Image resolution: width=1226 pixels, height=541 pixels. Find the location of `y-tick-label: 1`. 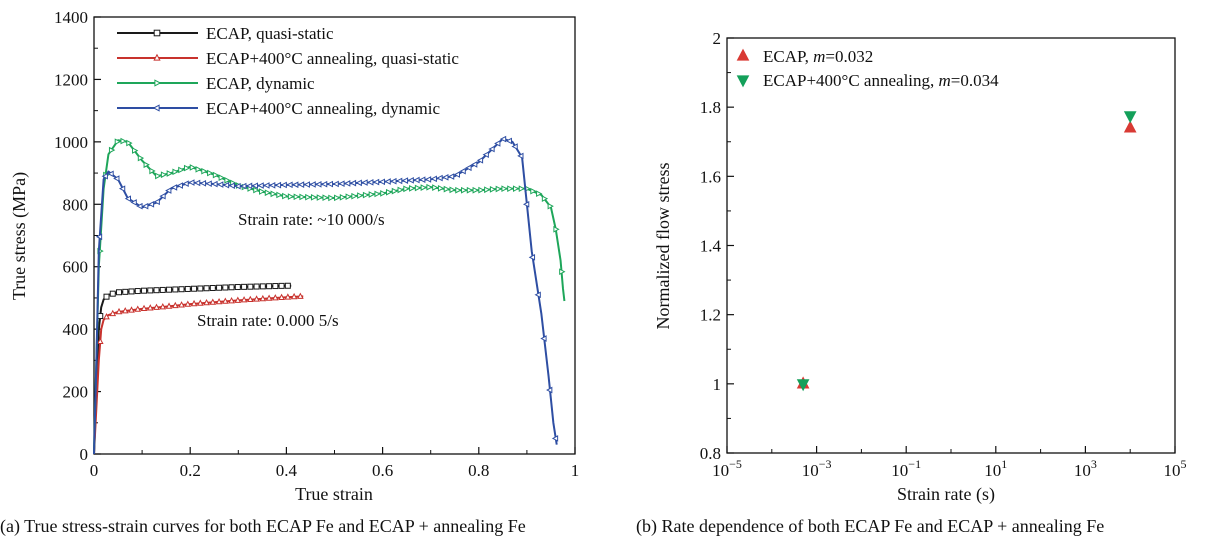

y-tick-label: 1 is located at coordinates (717, 384).